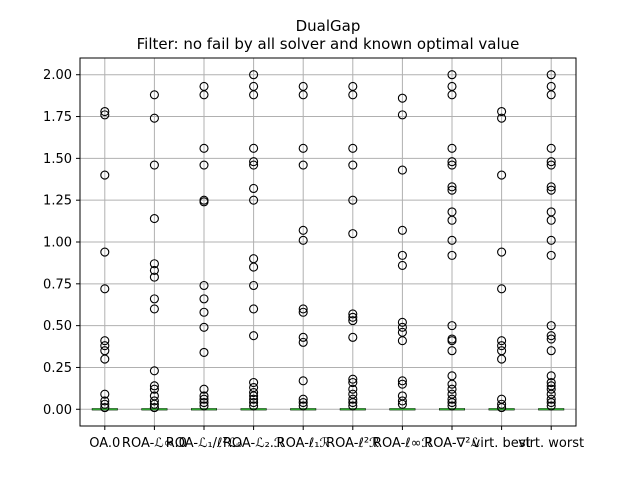 The height and width of the screenshot is (480, 640). What do you see at coordinates (57, 201) in the screenshot?
I see `y-tick-label: 1.25` at bounding box center [57, 201].